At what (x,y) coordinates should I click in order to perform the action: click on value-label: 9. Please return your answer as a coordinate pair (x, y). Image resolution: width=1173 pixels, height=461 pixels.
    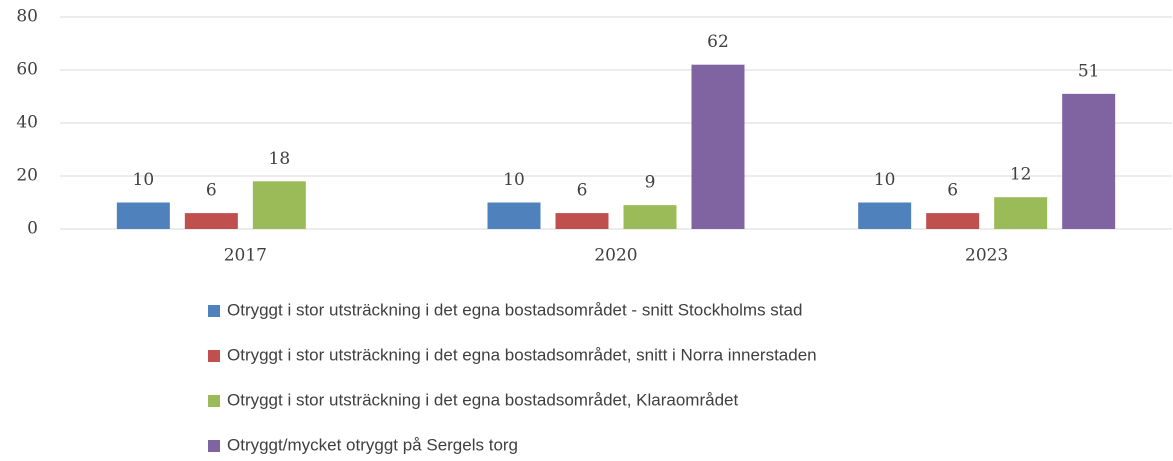
    Looking at the image, I should click on (650, 183).